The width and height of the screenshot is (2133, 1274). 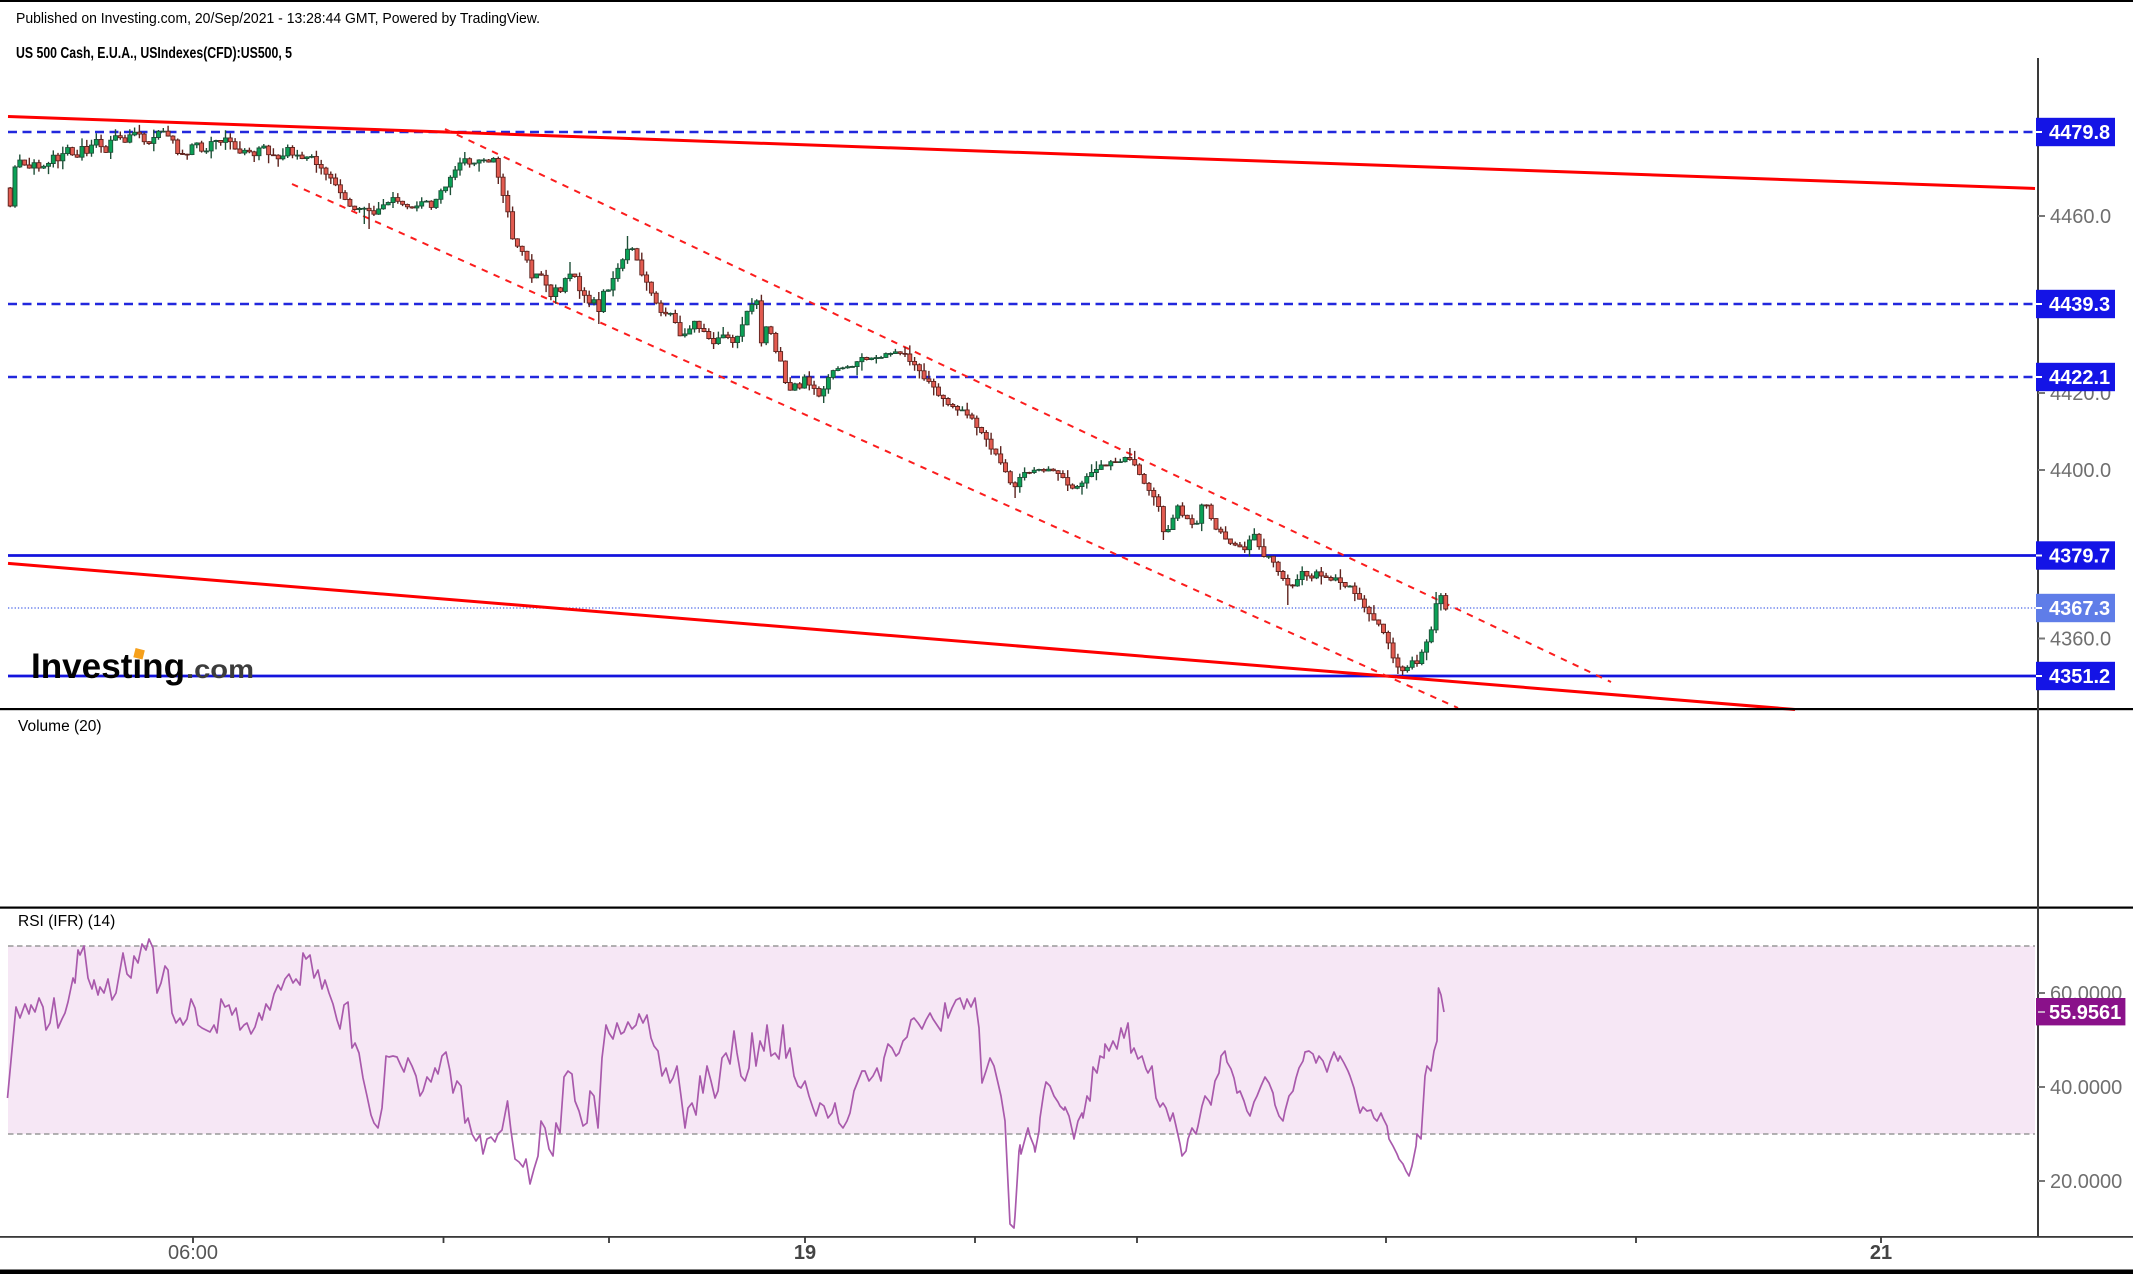 What do you see at coordinates (2080, 217) in the screenshot?
I see `svg-text: 4460.0` at bounding box center [2080, 217].